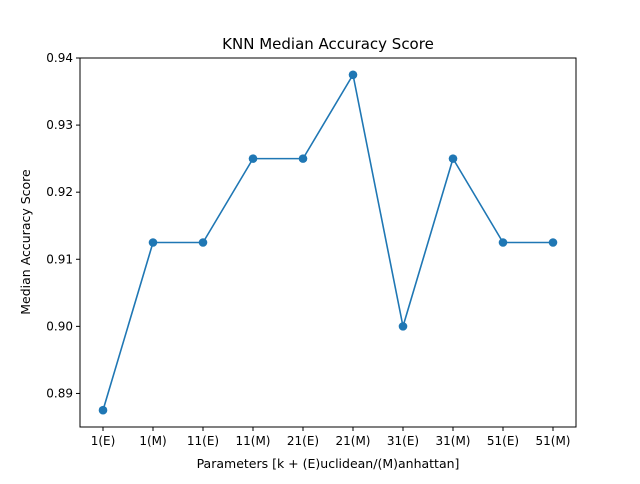 The height and width of the screenshot is (484, 640). I want to click on x-tick-label: 31(E), so click(403, 441).